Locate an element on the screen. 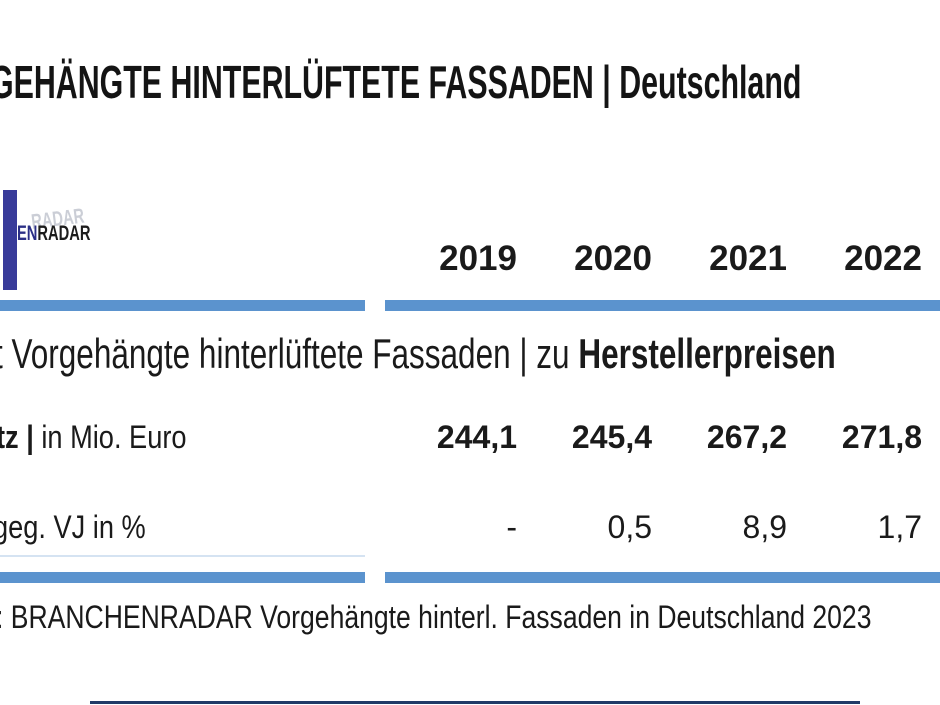  year-header-row: 2019 2020 2021 2022 is located at coordinates (667, 259).